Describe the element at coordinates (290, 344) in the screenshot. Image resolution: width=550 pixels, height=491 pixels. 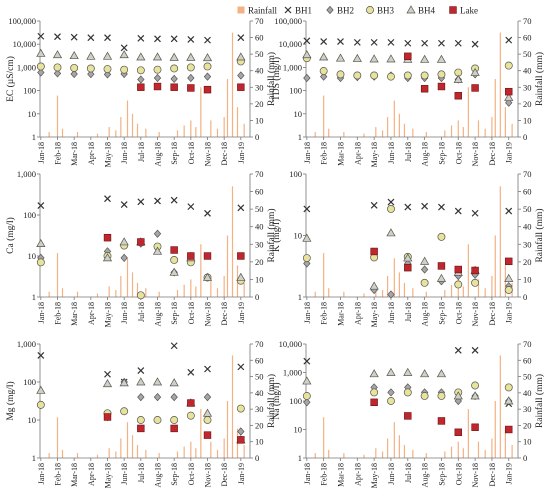
I see `y-tick-label: 10,000` at that location.